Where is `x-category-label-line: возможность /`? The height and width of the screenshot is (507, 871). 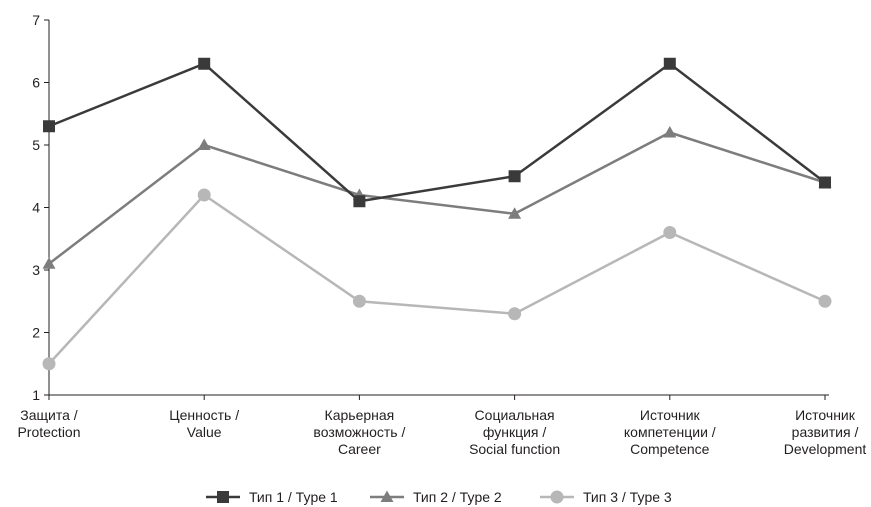
x-category-label-line: возможность / is located at coordinates (359, 432).